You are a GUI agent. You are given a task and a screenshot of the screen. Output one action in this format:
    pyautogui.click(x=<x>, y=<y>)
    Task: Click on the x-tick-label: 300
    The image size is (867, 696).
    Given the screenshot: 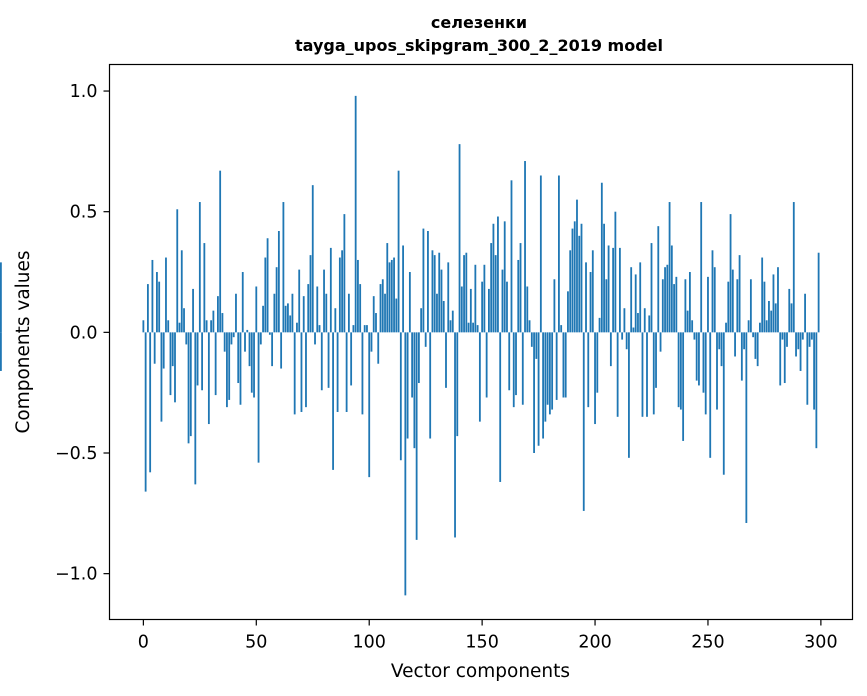 What is the action you would take?
    pyautogui.click(x=820, y=643)
    